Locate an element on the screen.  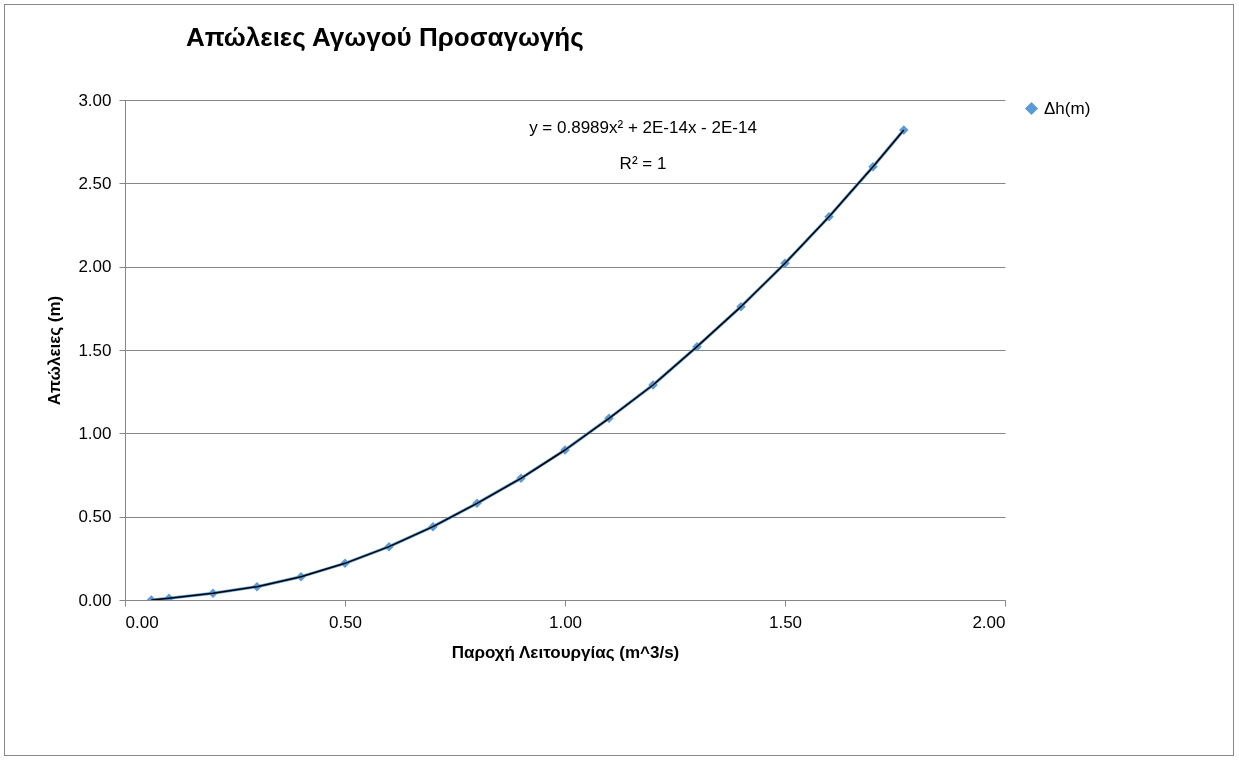
y-tick-label: 2.50 is located at coordinates (95, 183).